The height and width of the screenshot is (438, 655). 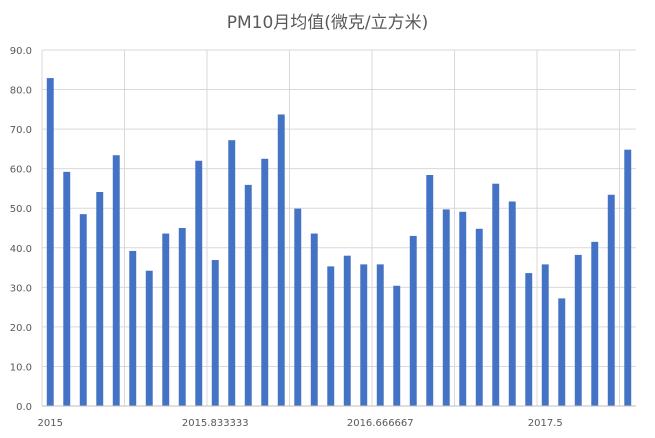 I want to click on x-tick-label: 2017.5, so click(x=545, y=423).